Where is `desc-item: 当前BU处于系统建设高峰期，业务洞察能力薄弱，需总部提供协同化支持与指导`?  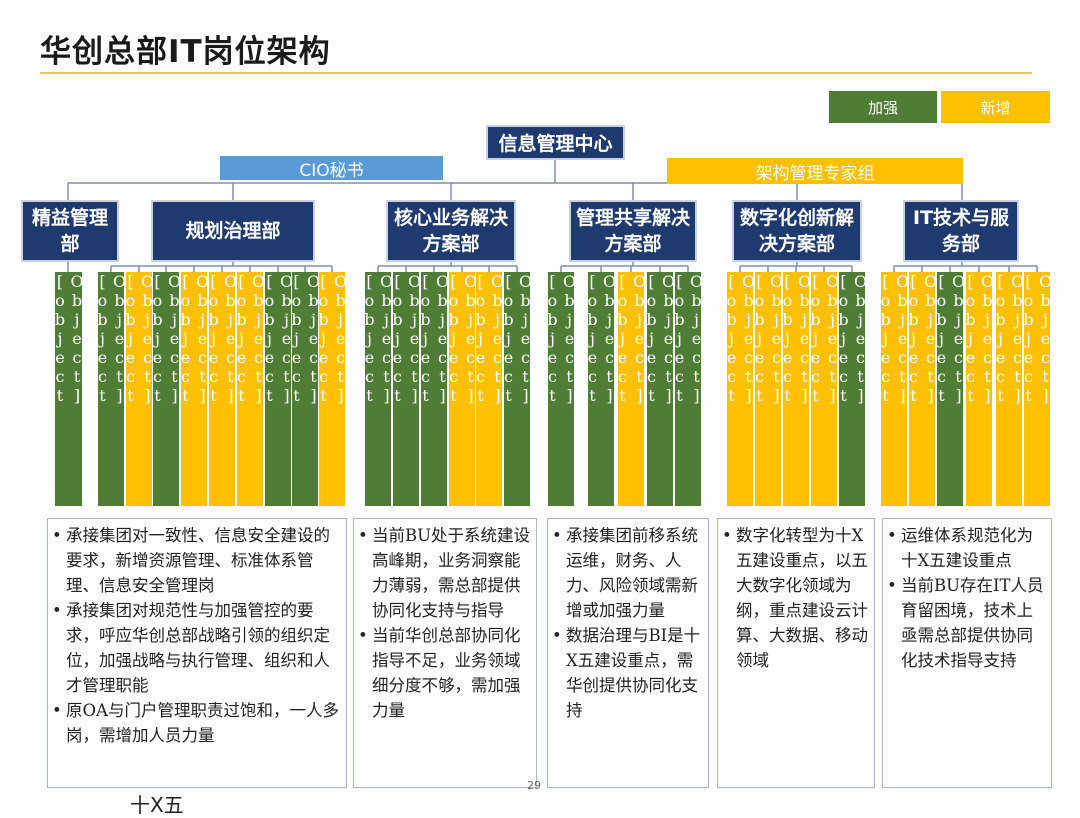 desc-item: 当前BU处于系统建设高峰期，业务洞察能力薄弱，需总部提供协同化支持与指导 is located at coordinates (445, 573).